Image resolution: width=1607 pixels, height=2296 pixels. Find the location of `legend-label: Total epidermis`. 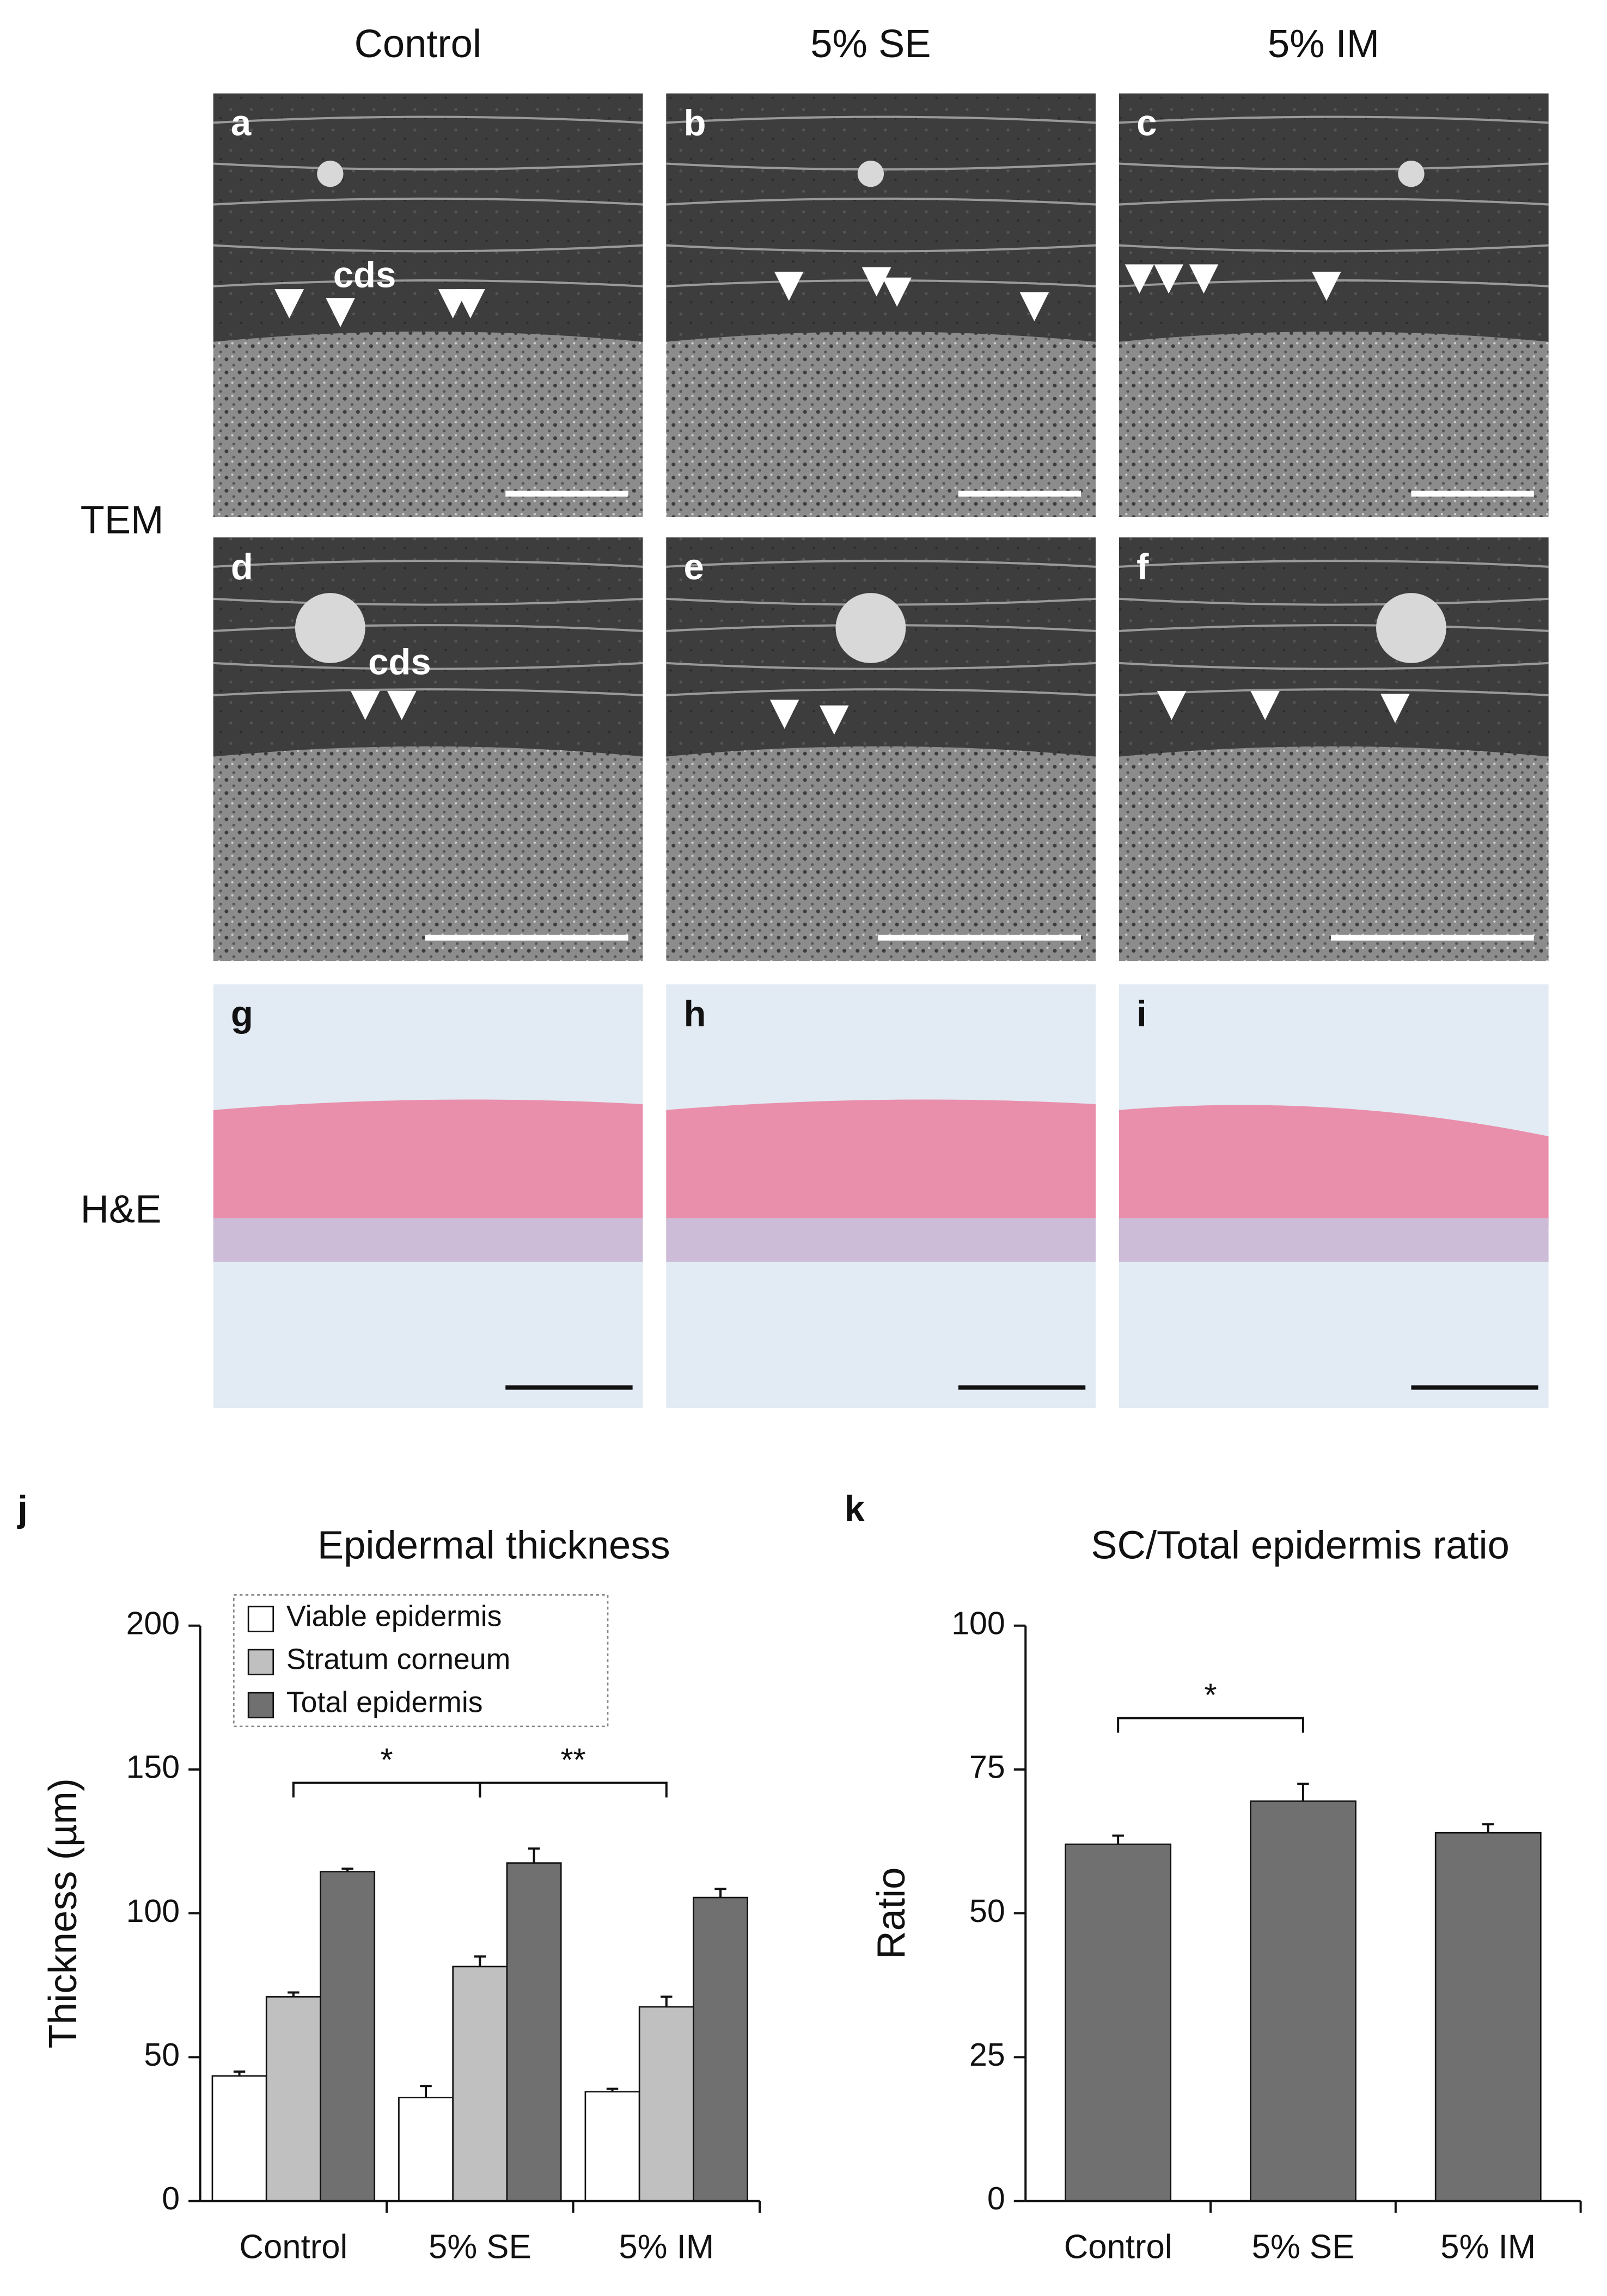

legend-label: Total epidermis is located at coordinates (384, 1702).